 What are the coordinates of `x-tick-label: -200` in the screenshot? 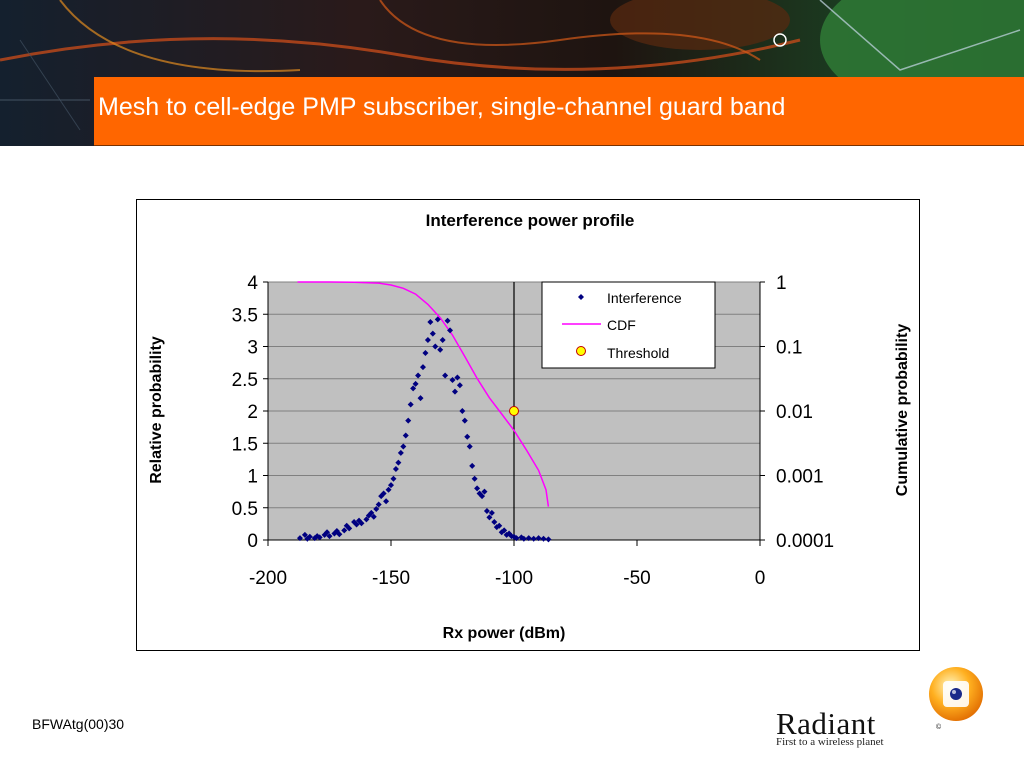 It's located at (268, 578).